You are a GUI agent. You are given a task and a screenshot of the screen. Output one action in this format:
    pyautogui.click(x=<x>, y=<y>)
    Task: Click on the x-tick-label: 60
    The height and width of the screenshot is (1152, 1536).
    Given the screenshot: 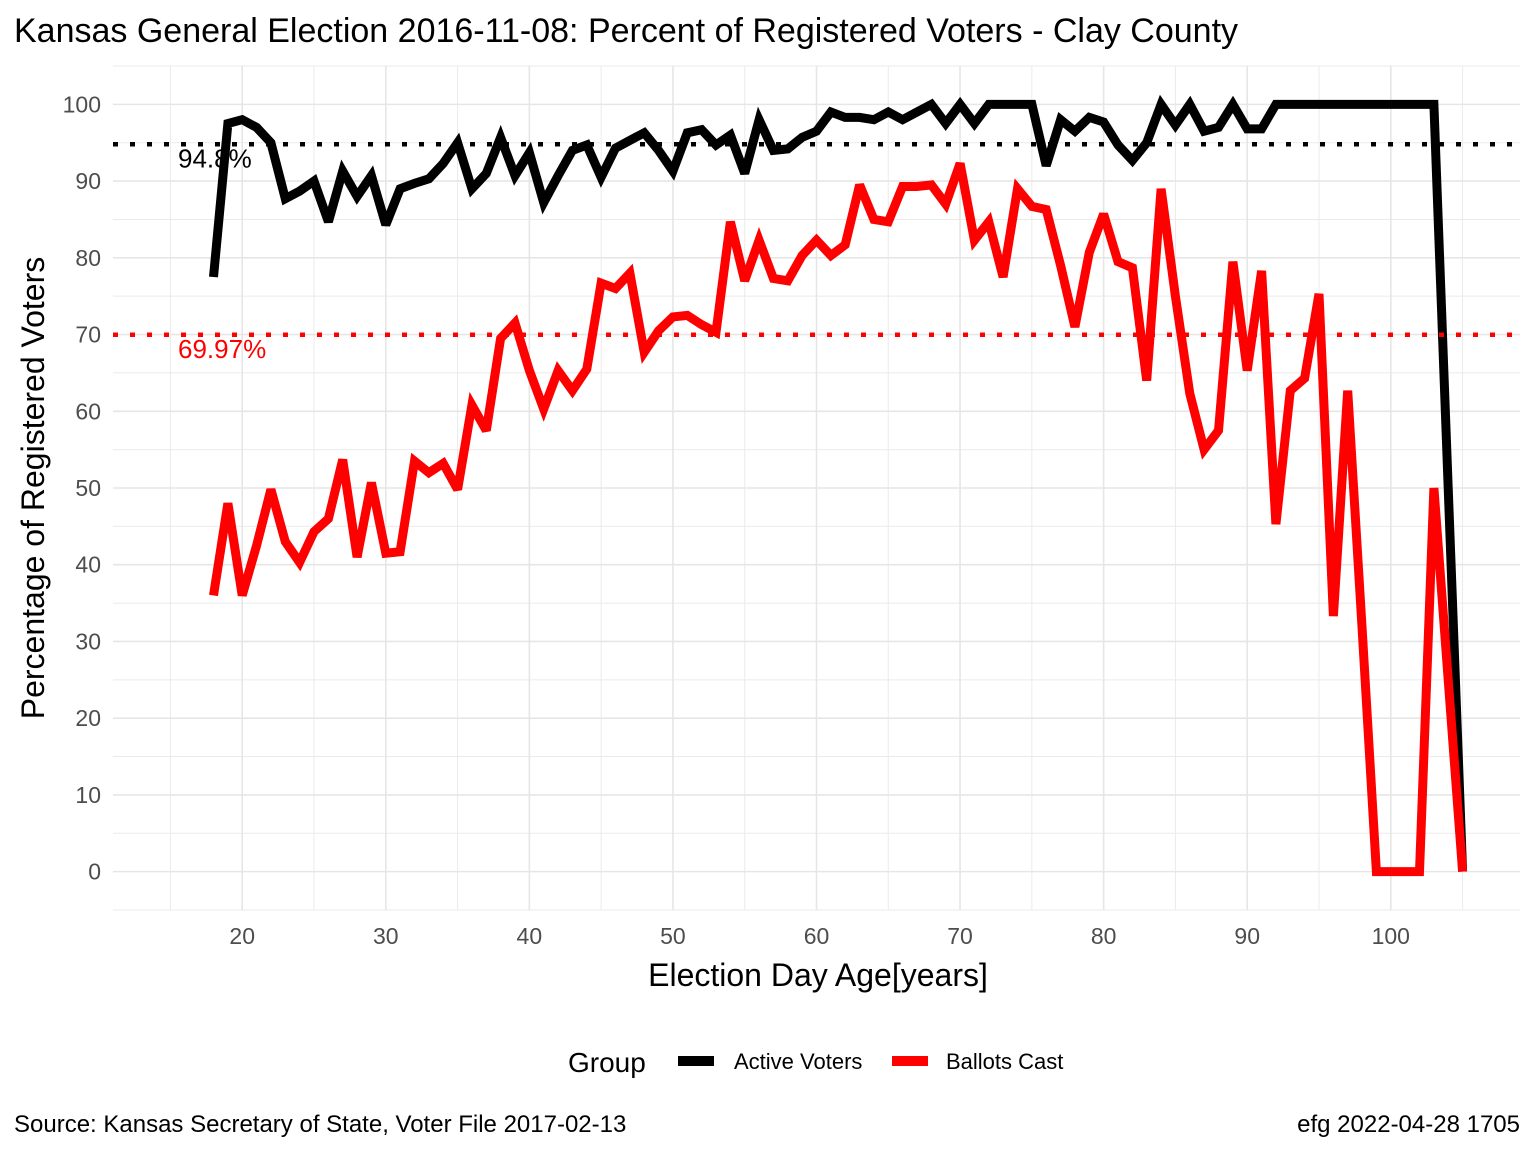 What is the action you would take?
    pyautogui.click(x=817, y=936)
    